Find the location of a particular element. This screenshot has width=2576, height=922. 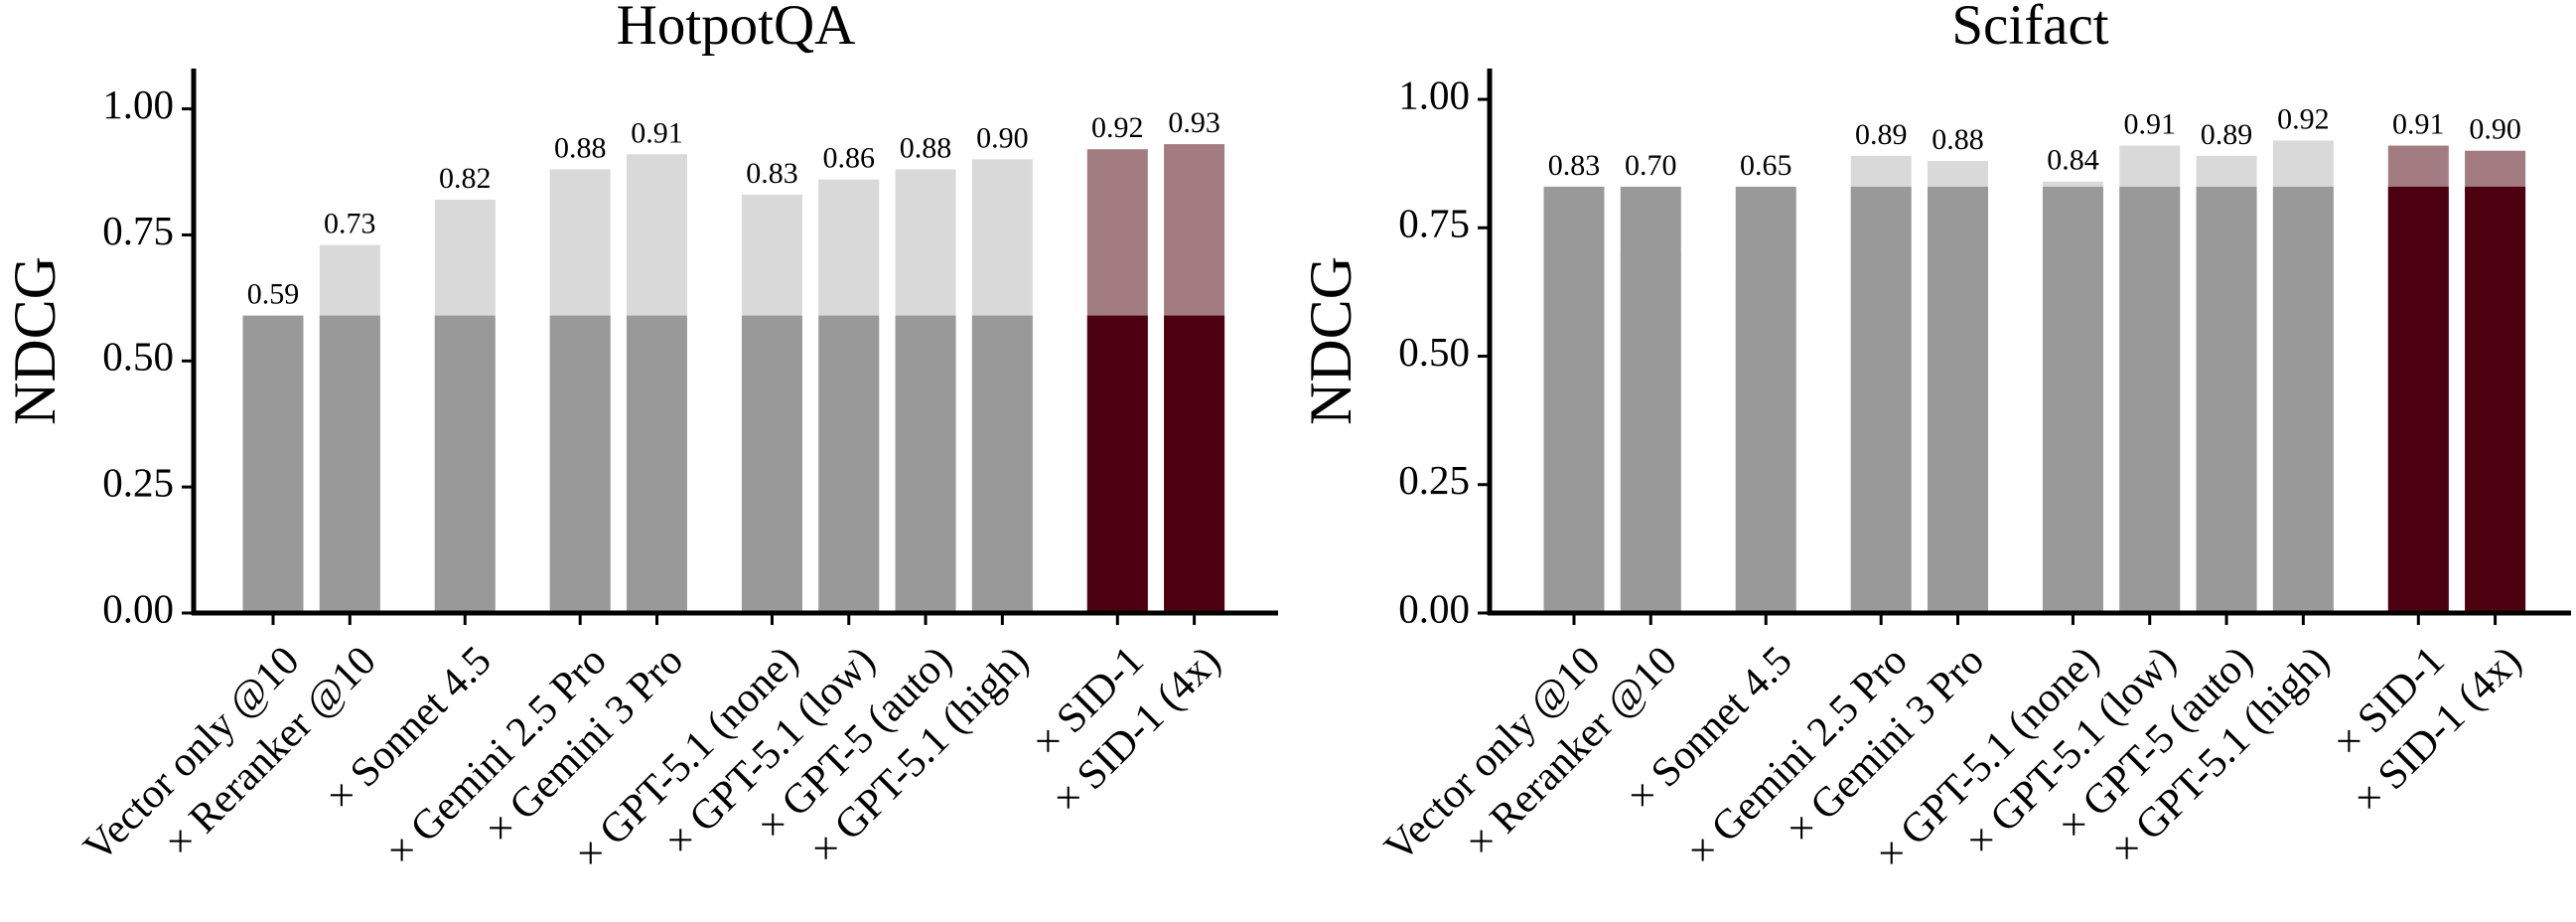

value-label: 0.86 is located at coordinates (849, 158).